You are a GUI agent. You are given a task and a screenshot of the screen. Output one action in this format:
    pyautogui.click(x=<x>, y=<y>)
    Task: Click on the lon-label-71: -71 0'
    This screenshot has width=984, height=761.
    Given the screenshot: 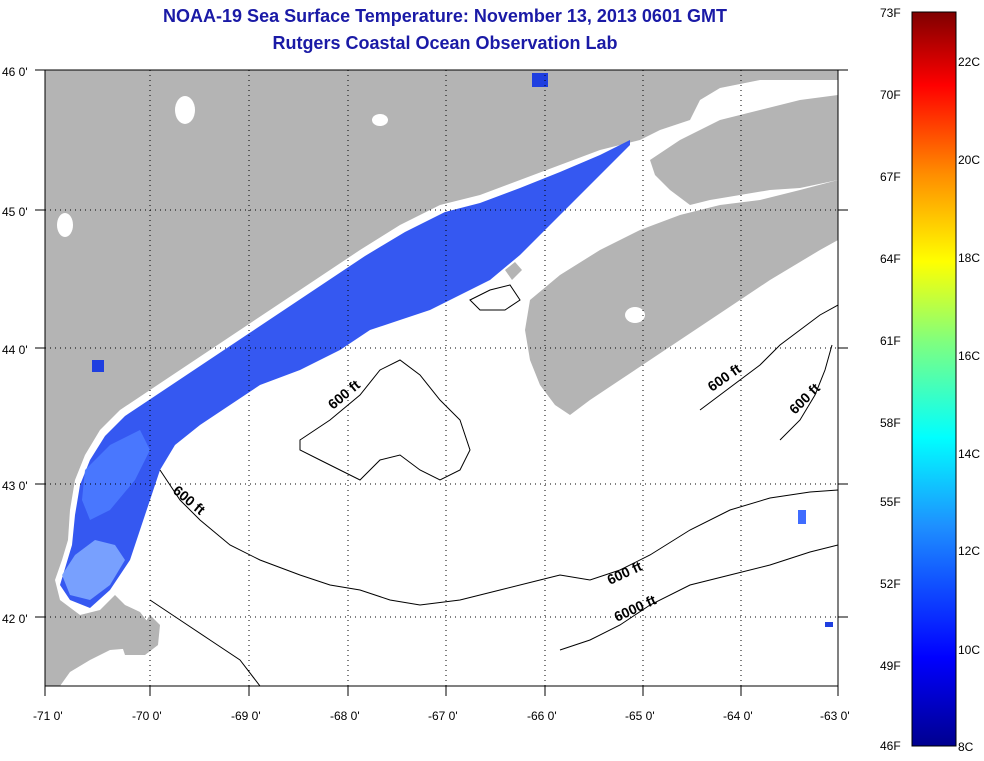 What is the action you would take?
    pyautogui.click(x=48, y=716)
    